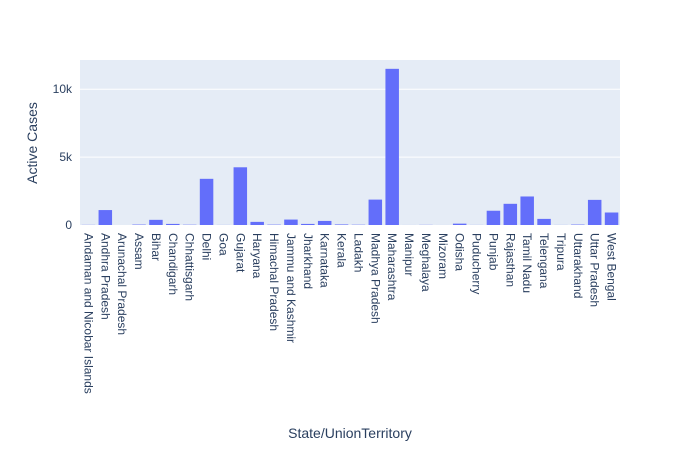 Image resolution: width=700 pixels, height=450 pixels. I want to click on gridlines, so click(350, 123).